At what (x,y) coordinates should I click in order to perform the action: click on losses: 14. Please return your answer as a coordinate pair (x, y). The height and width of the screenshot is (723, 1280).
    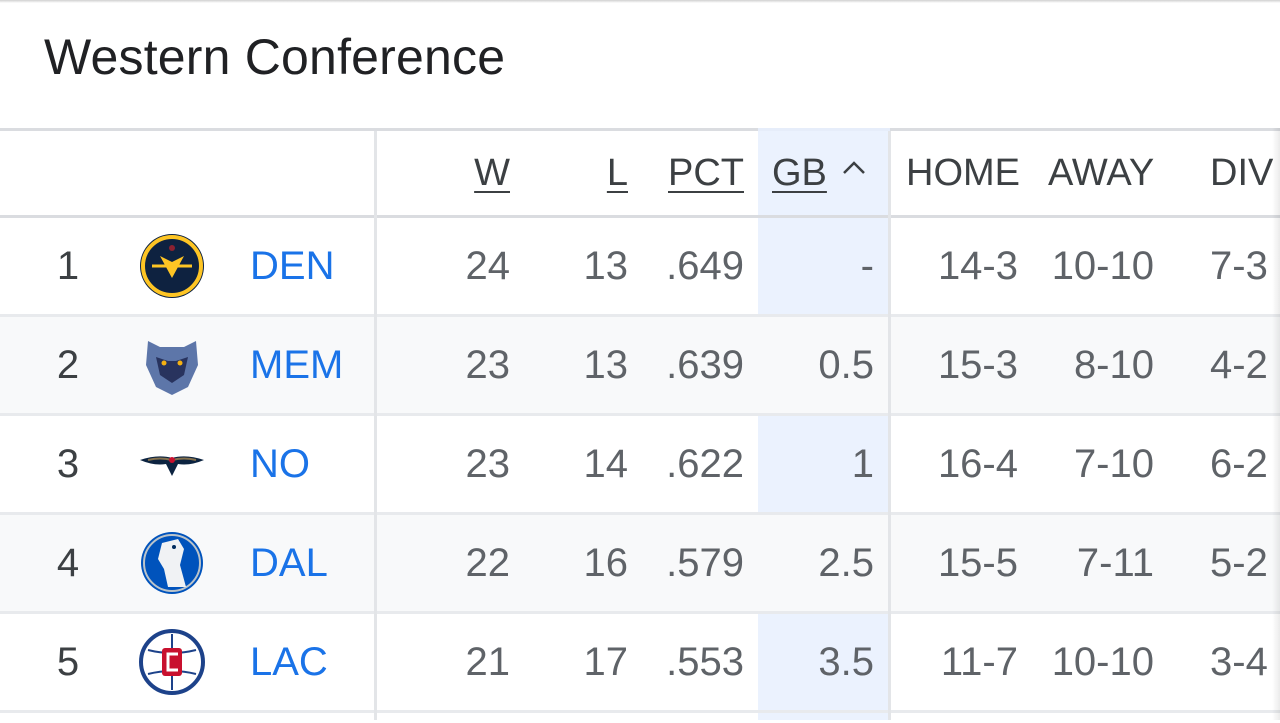
    Looking at the image, I should click on (606, 464).